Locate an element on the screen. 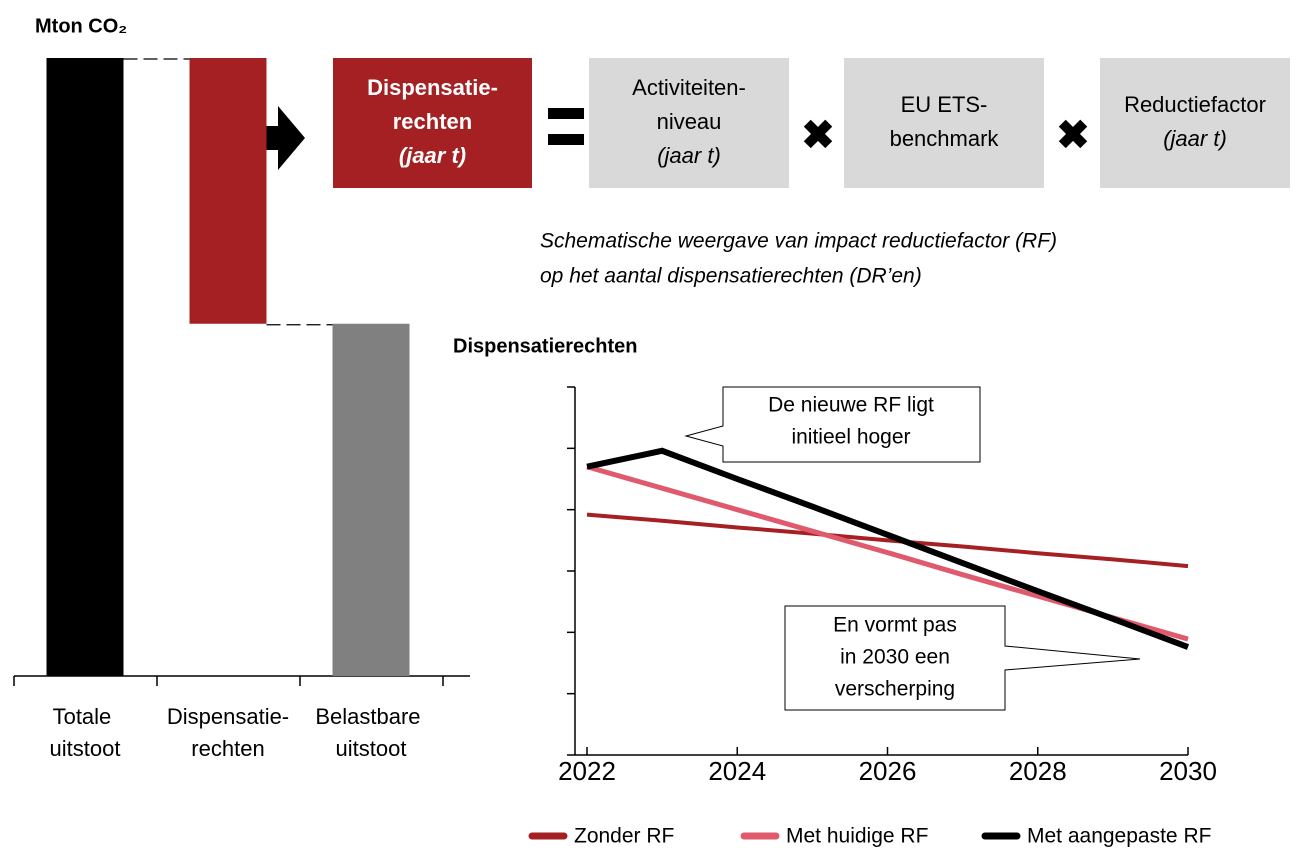 Image resolution: width=1304 pixels, height=859 pixels. annotation: De nieuwe RF ligt is located at coordinates (851, 405).